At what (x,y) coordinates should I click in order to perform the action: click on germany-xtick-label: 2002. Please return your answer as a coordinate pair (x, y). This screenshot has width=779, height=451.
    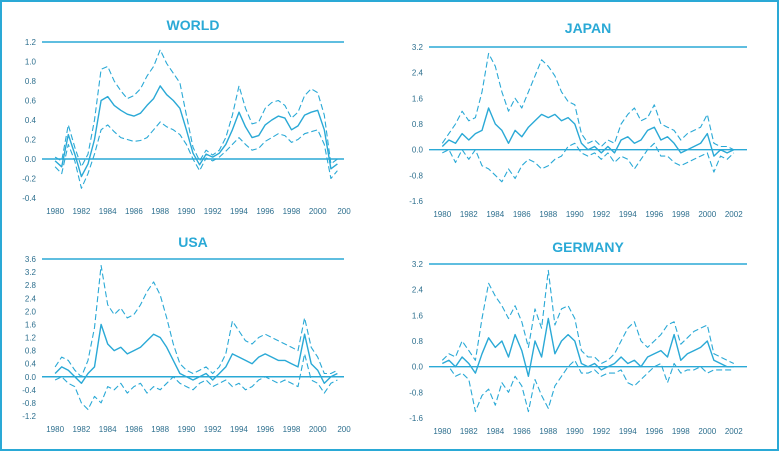
    Looking at the image, I should click on (734, 431).